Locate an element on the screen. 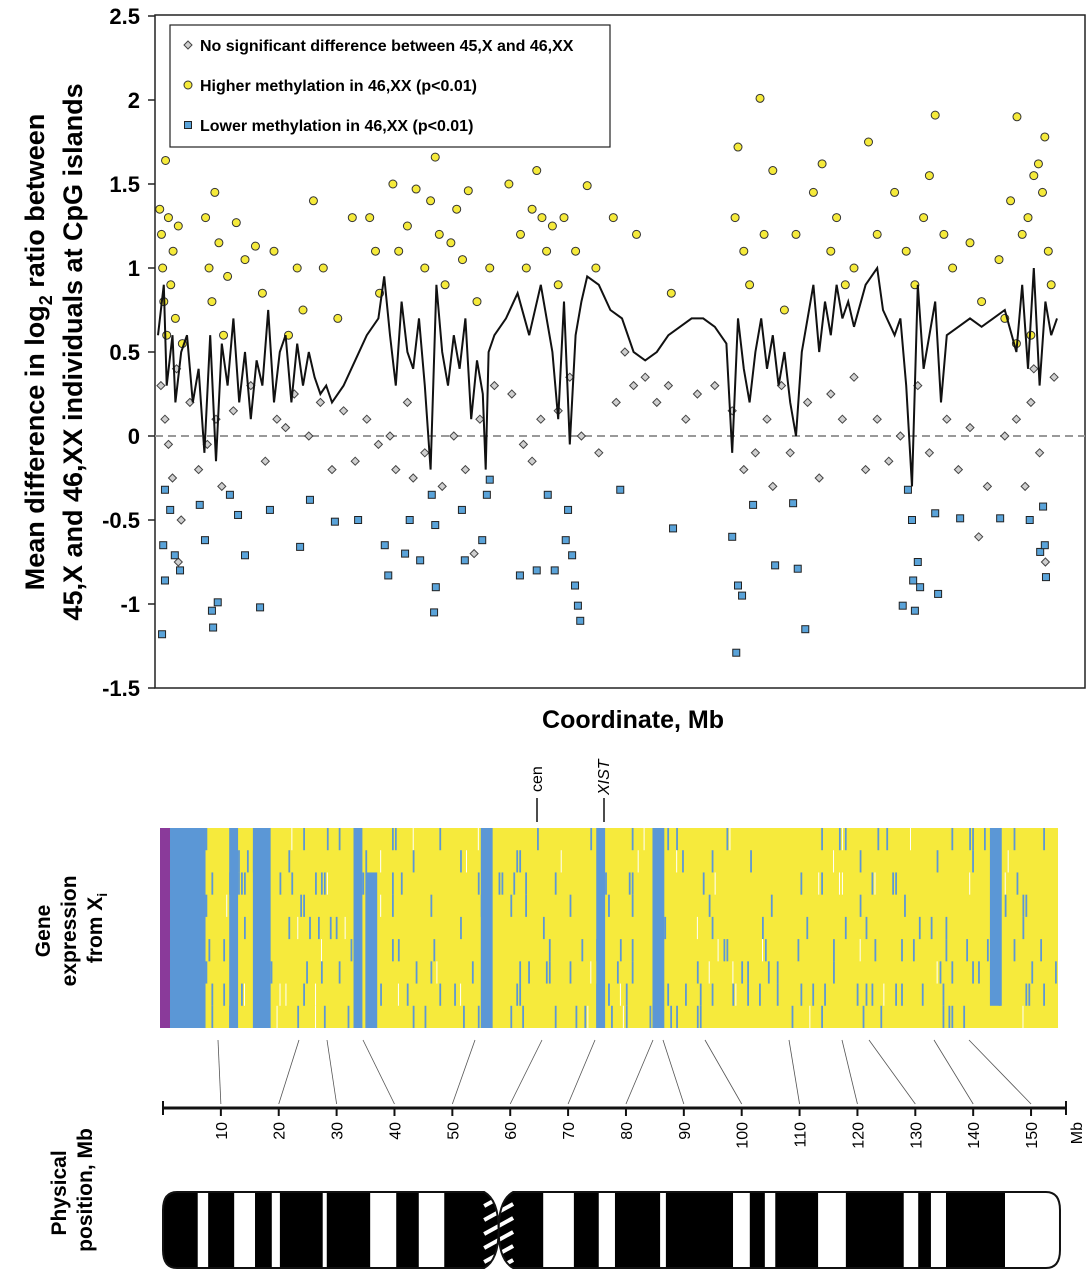 The image size is (1089, 1285). annotation-xist: XIST is located at coordinates (604, 790).